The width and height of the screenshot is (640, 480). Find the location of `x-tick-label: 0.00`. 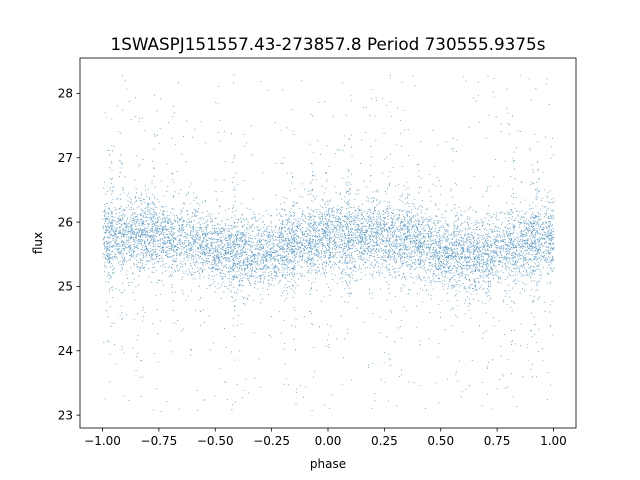

x-tick-label: 0.00 is located at coordinates (328, 441).